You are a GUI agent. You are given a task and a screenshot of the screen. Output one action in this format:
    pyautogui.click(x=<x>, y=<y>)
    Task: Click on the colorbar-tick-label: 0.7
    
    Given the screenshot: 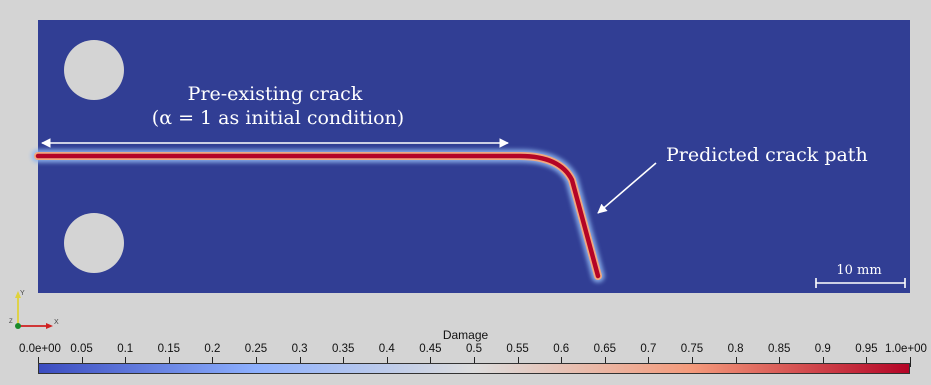 What is the action you would take?
    pyautogui.click(x=648, y=349)
    